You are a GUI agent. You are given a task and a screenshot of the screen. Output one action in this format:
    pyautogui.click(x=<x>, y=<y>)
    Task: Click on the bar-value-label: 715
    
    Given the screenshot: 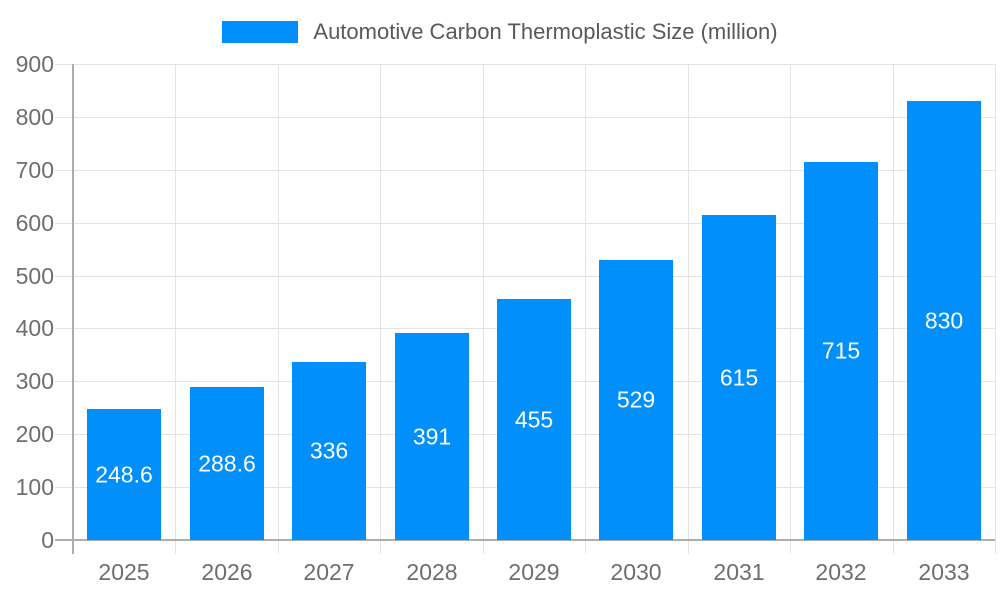 What is the action you would take?
    pyautogui.click(x=841, y=350)
    